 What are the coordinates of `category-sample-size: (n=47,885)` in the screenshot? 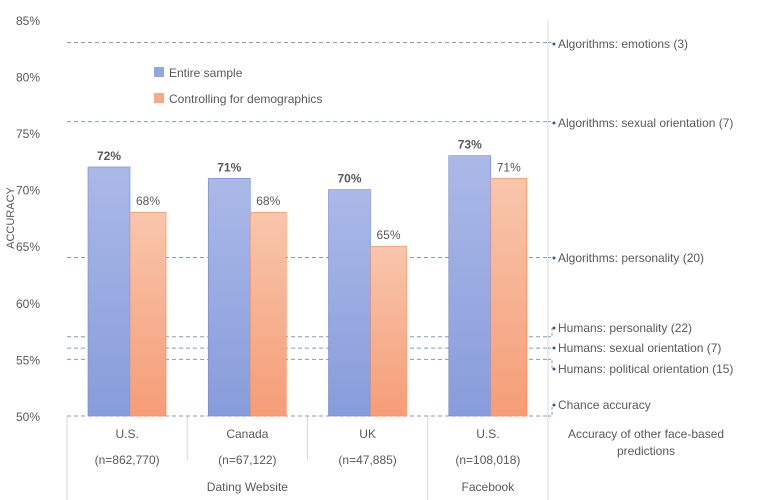 It's located at (367, 460).